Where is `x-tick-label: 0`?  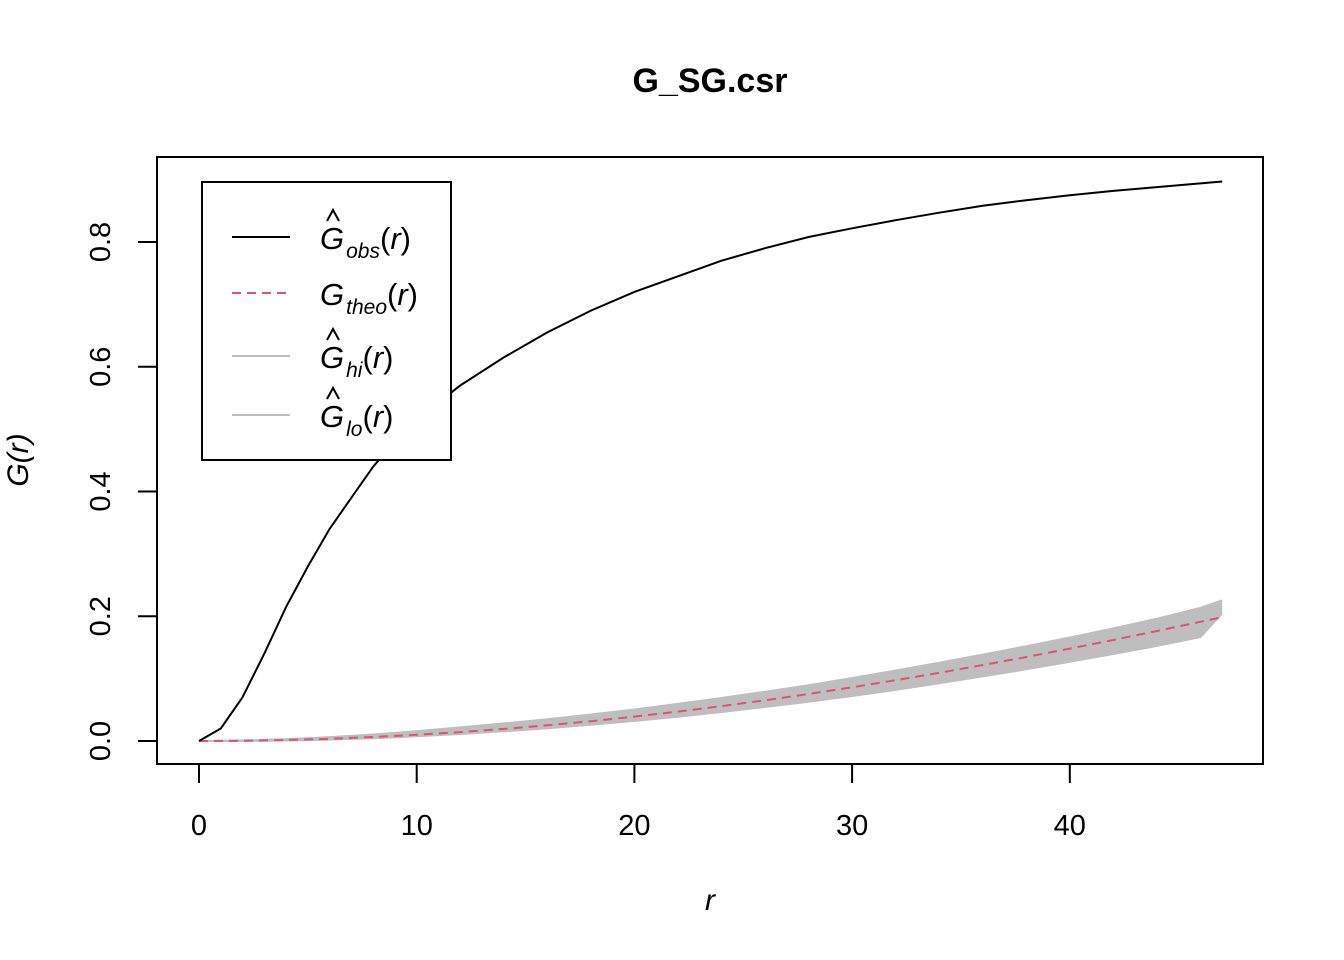 x-tick-label: 0 is located at coordinates (199, 826).